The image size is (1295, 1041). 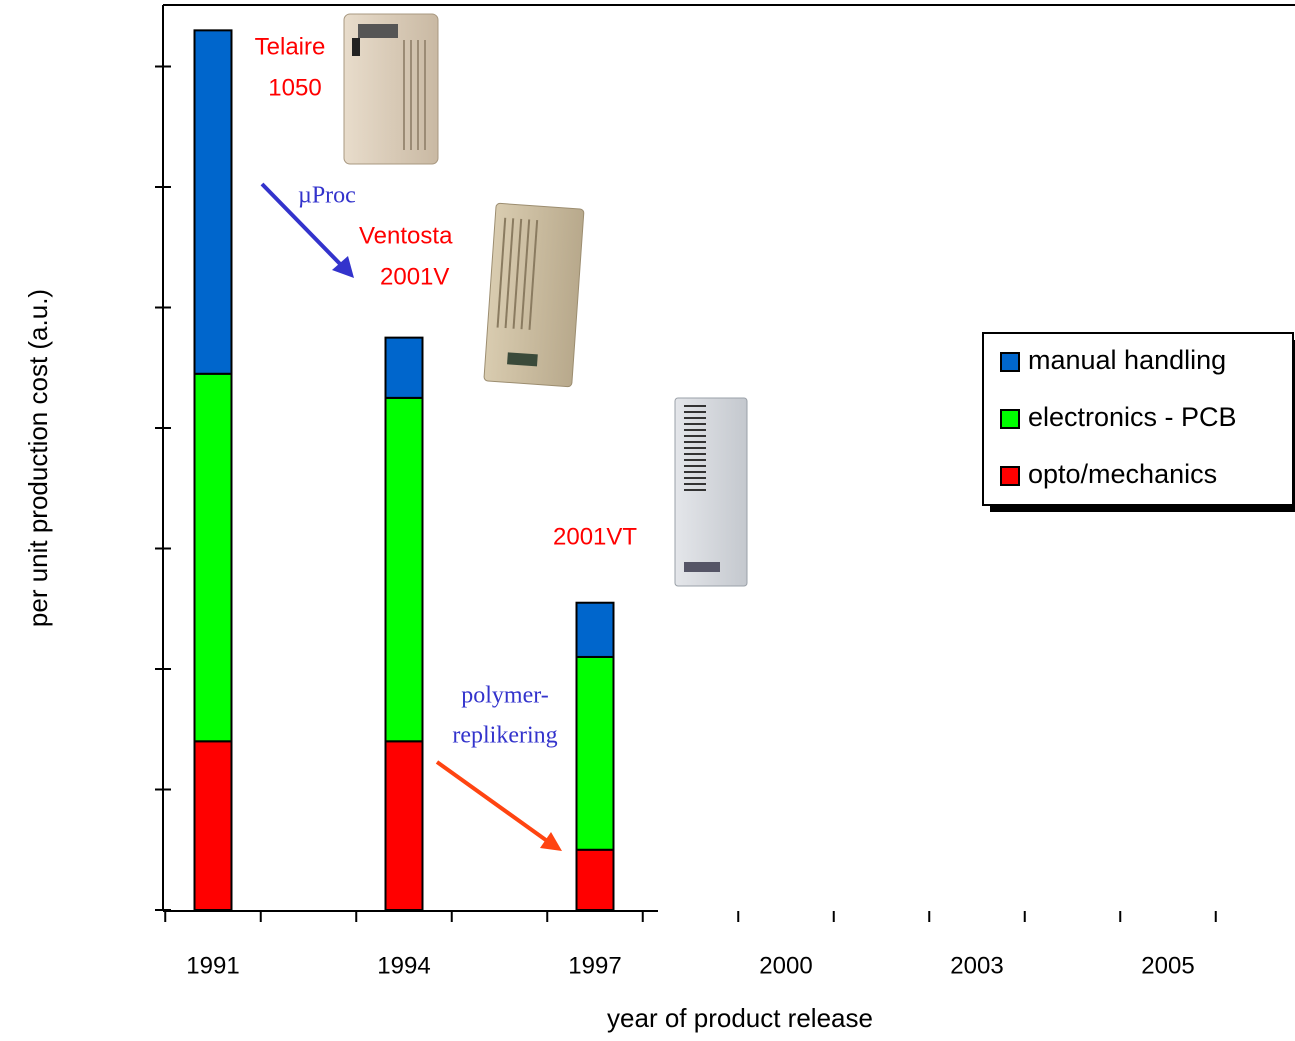 What do you see at coordinates (976, 965) in the screenshot?
I see `x-tick-label: 2003` at bounding box center [976, 965].